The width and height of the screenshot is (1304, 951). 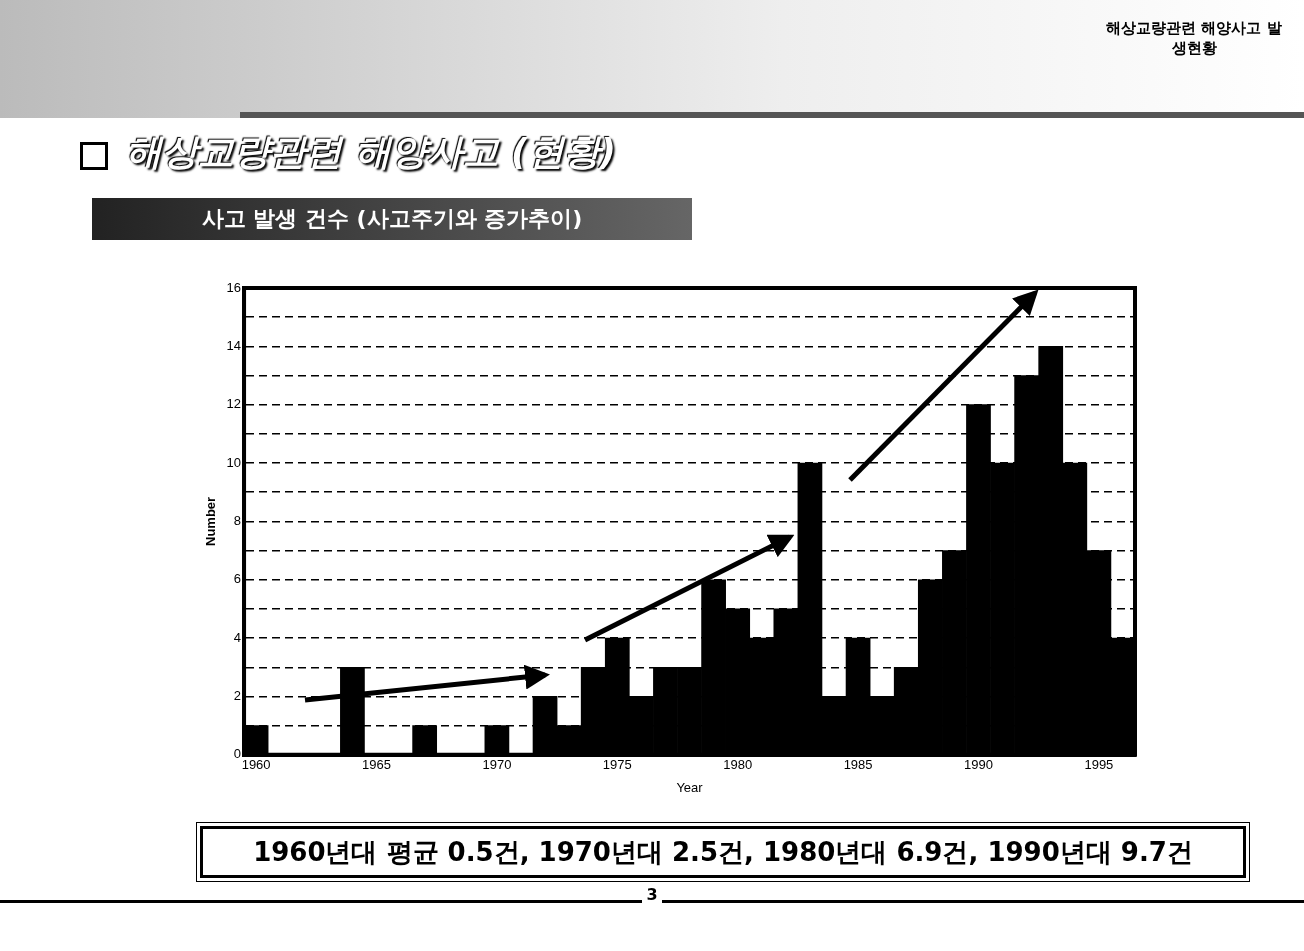 What do you see at coordinates (652, 894) in the screenshot?
I see `text: 3` at bounding box center [652, 894].